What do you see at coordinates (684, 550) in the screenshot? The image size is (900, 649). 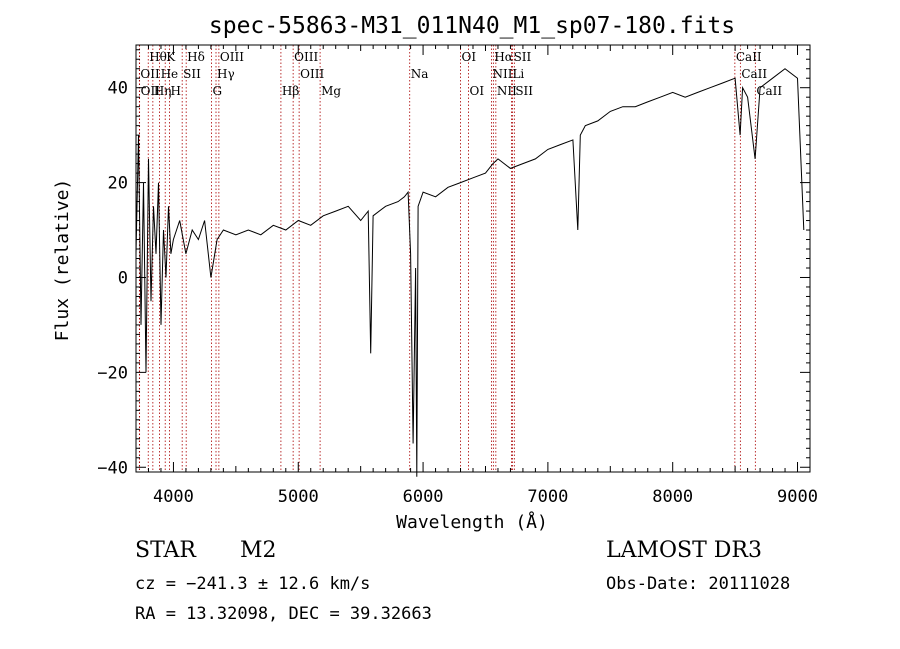 I see `survey-name: LAMOST DR3` at bounding box center [684, 550].